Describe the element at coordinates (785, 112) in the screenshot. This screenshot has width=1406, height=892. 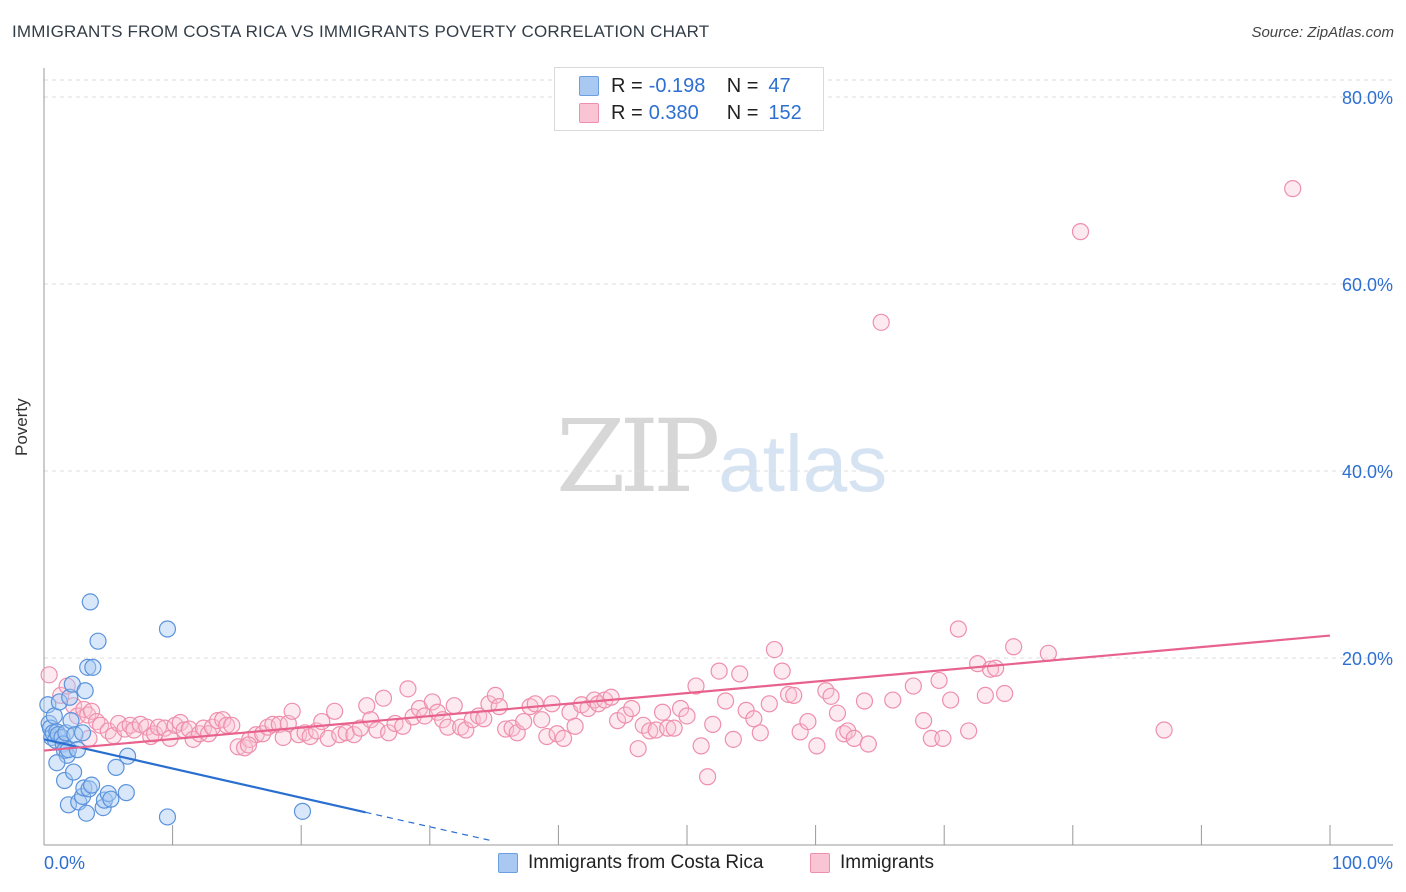
I see `legend-n-value: 152` at that location.